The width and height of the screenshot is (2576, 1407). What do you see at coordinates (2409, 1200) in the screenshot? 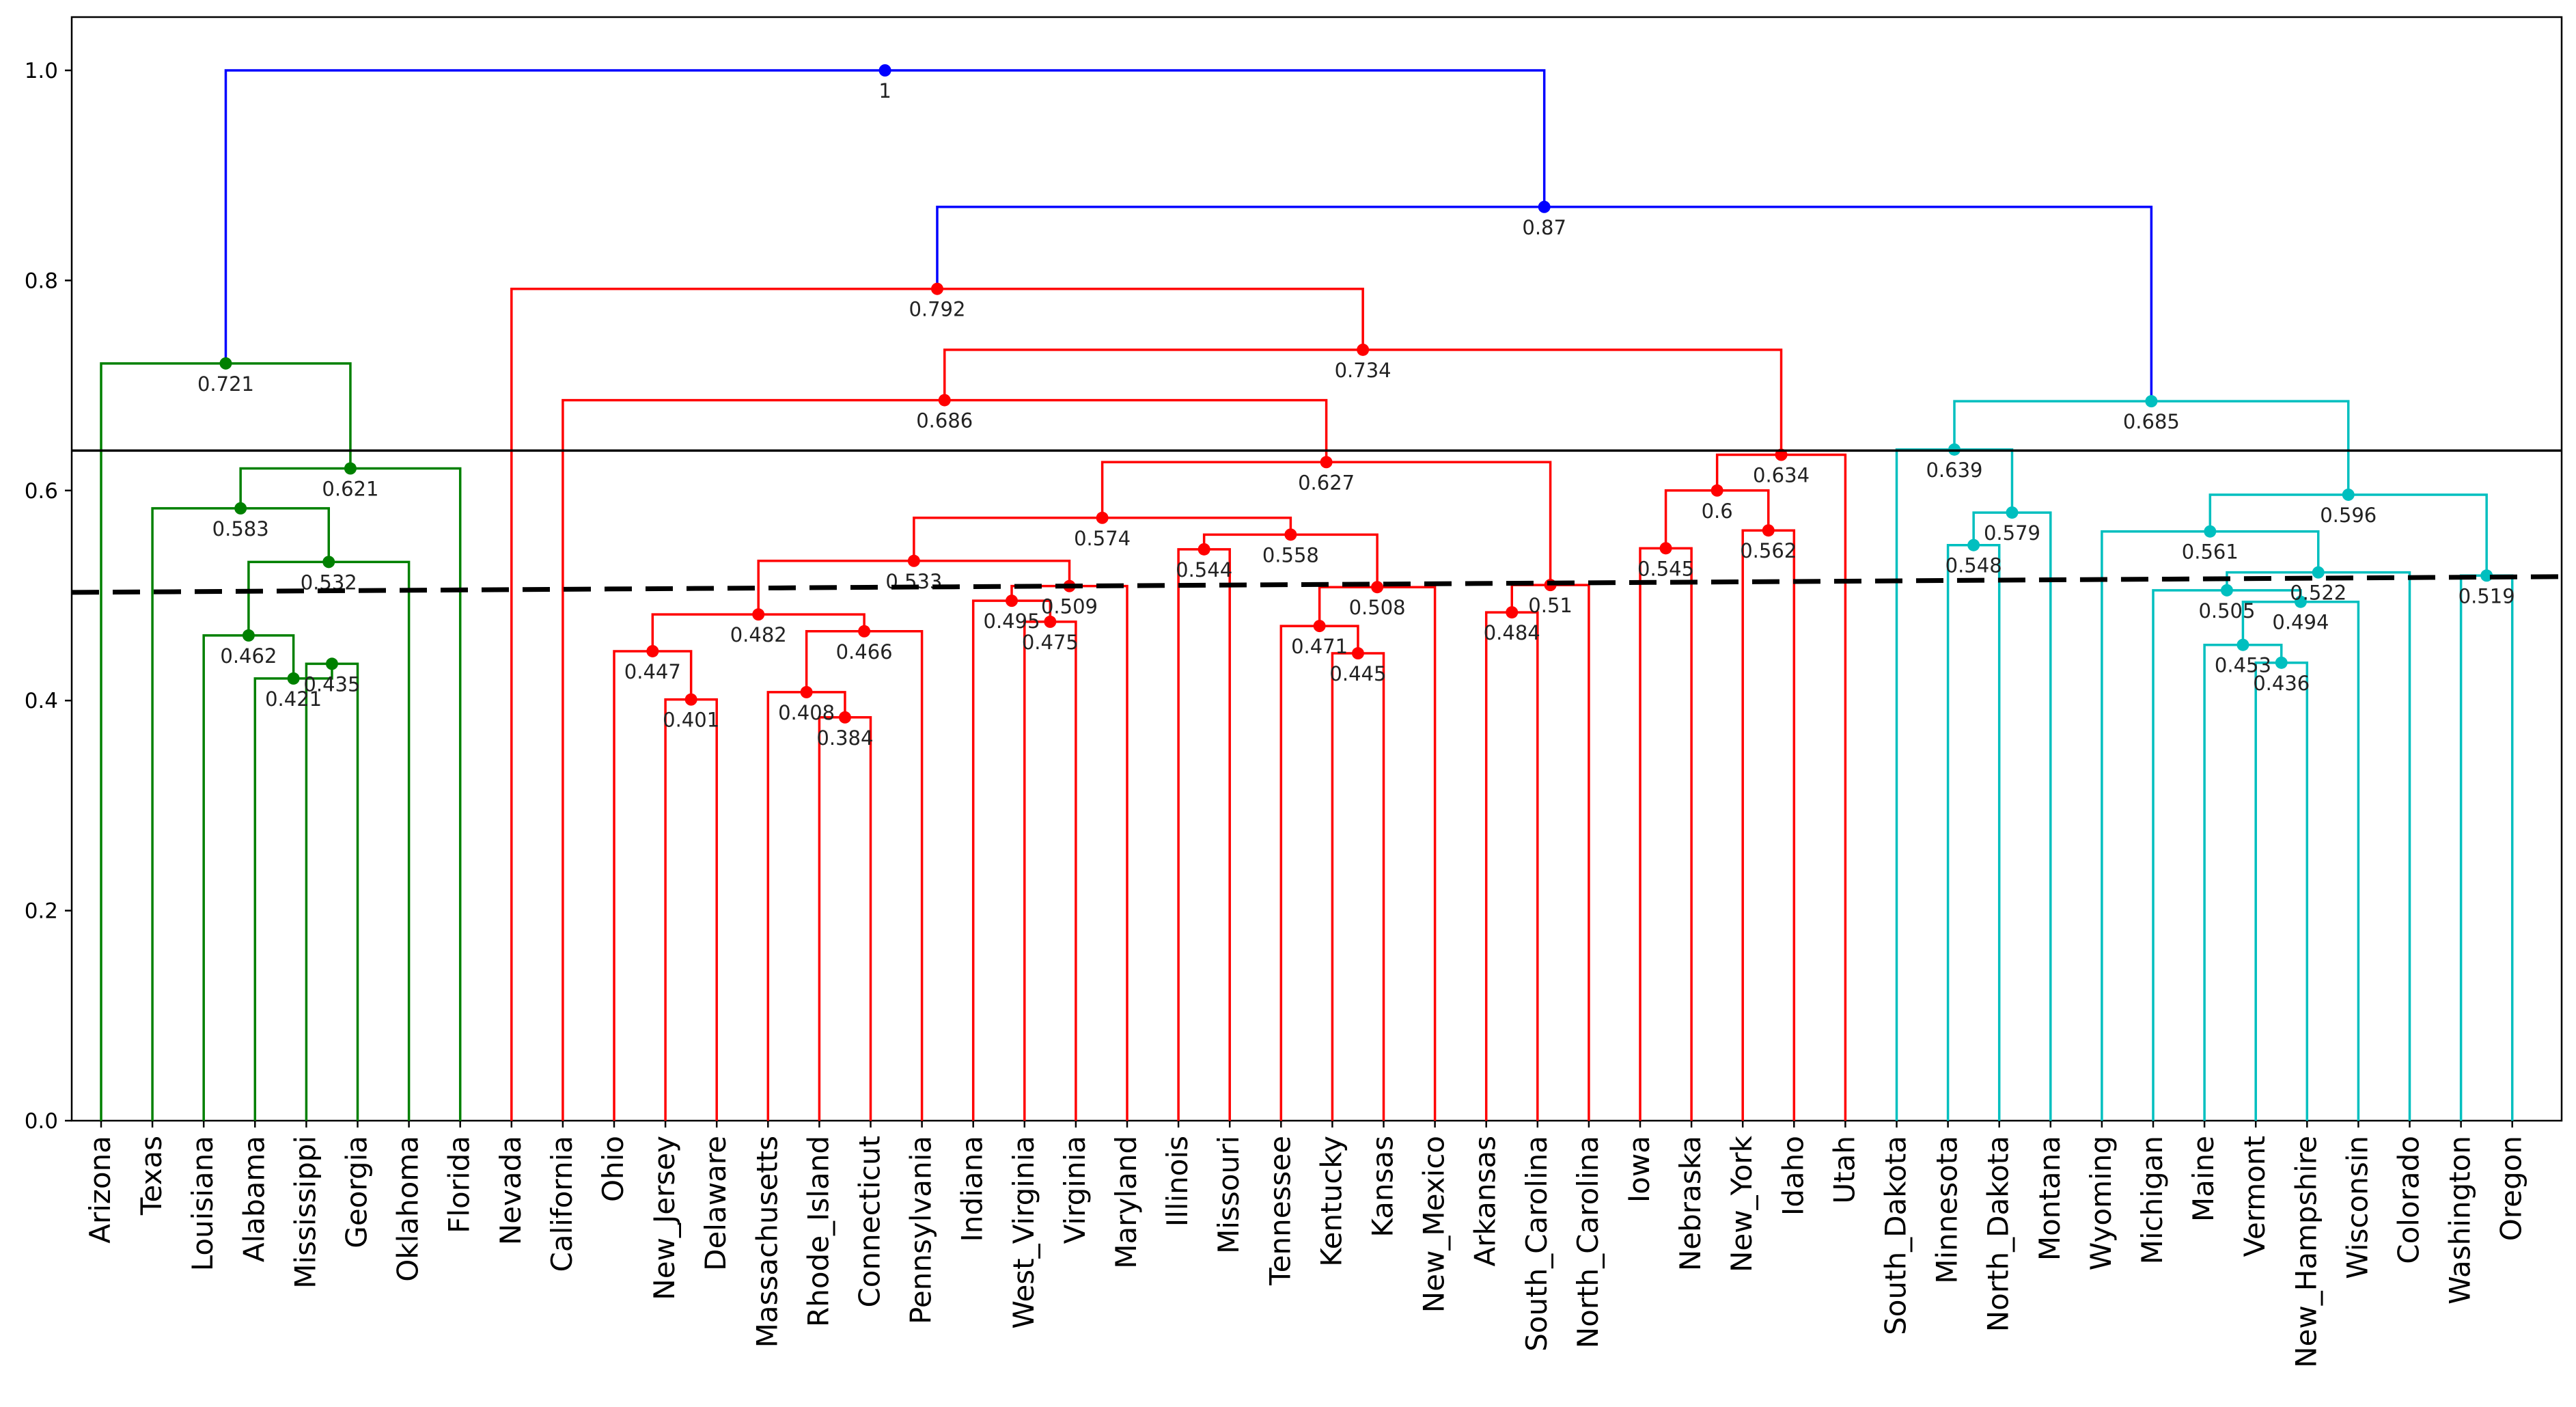
I see `leaf-label: Colorado` at bounding box center [2409, 1200].